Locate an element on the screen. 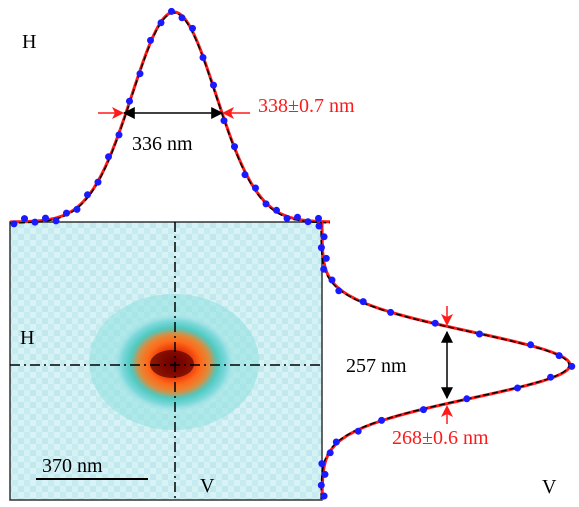  v-fit-arrowhead-top is located at coordinates (447, 320).